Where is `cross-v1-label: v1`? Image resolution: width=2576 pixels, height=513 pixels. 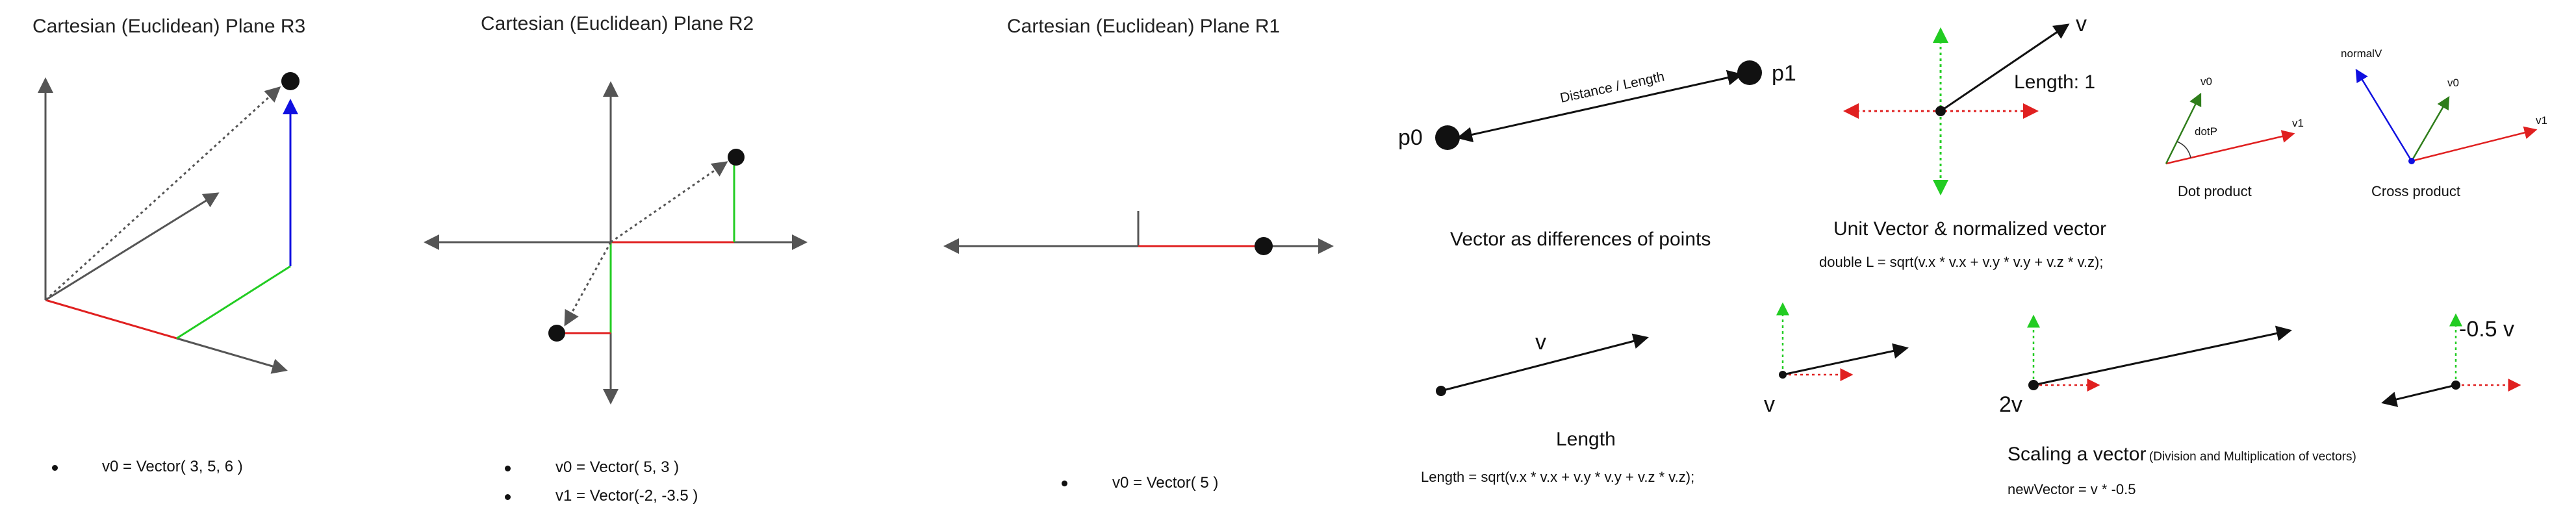 cross-v1-label: v1 is located at coordinates (2541, 121).